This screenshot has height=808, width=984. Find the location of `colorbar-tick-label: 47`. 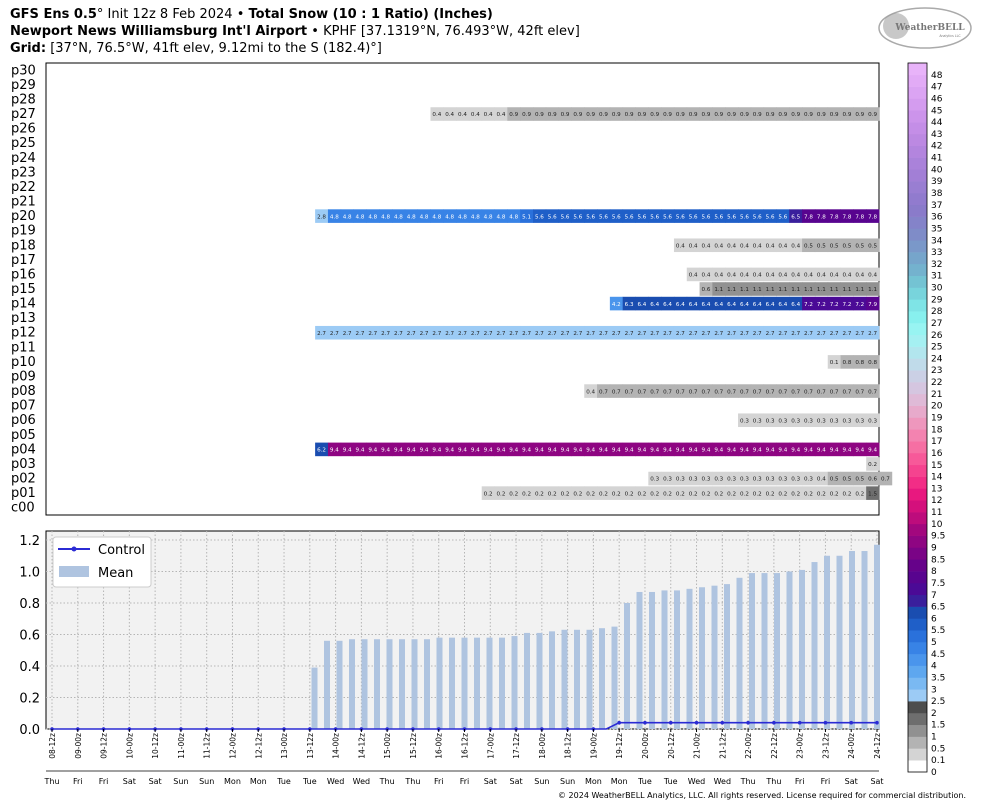

colorbar-tick-label: 47 is located at coordinates (936, 88).